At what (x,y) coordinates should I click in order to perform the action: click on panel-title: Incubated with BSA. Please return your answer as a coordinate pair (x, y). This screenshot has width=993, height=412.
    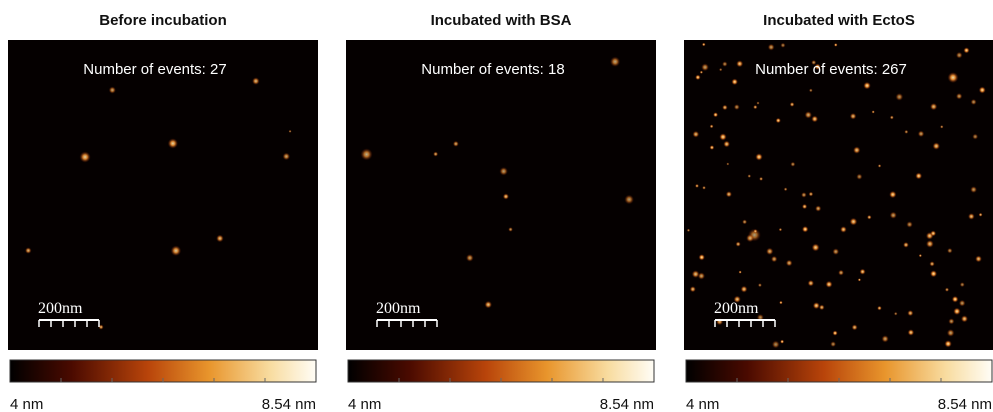
    Looking at the image, I should click on (501, 20).